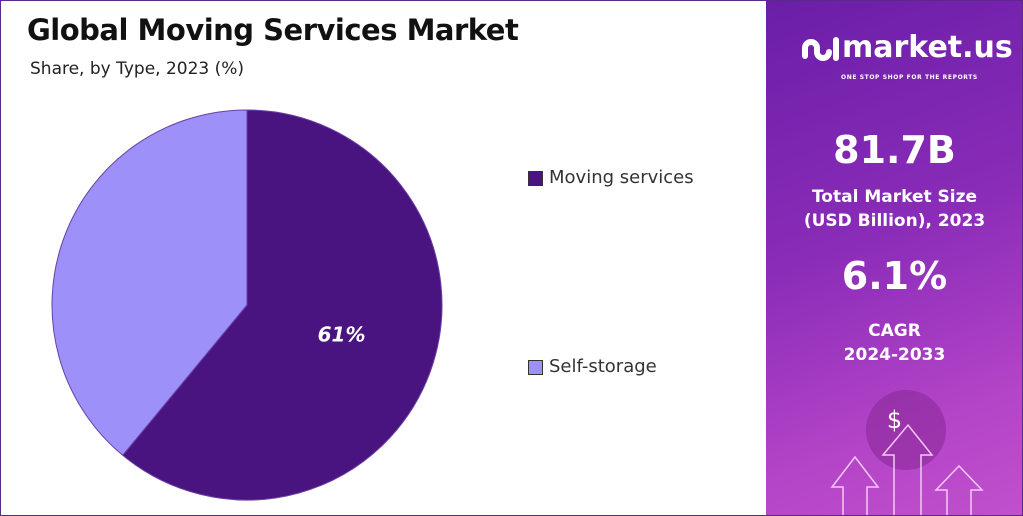  I want to click on legend-item-self-storage: Self-storage, so click(592, 367).